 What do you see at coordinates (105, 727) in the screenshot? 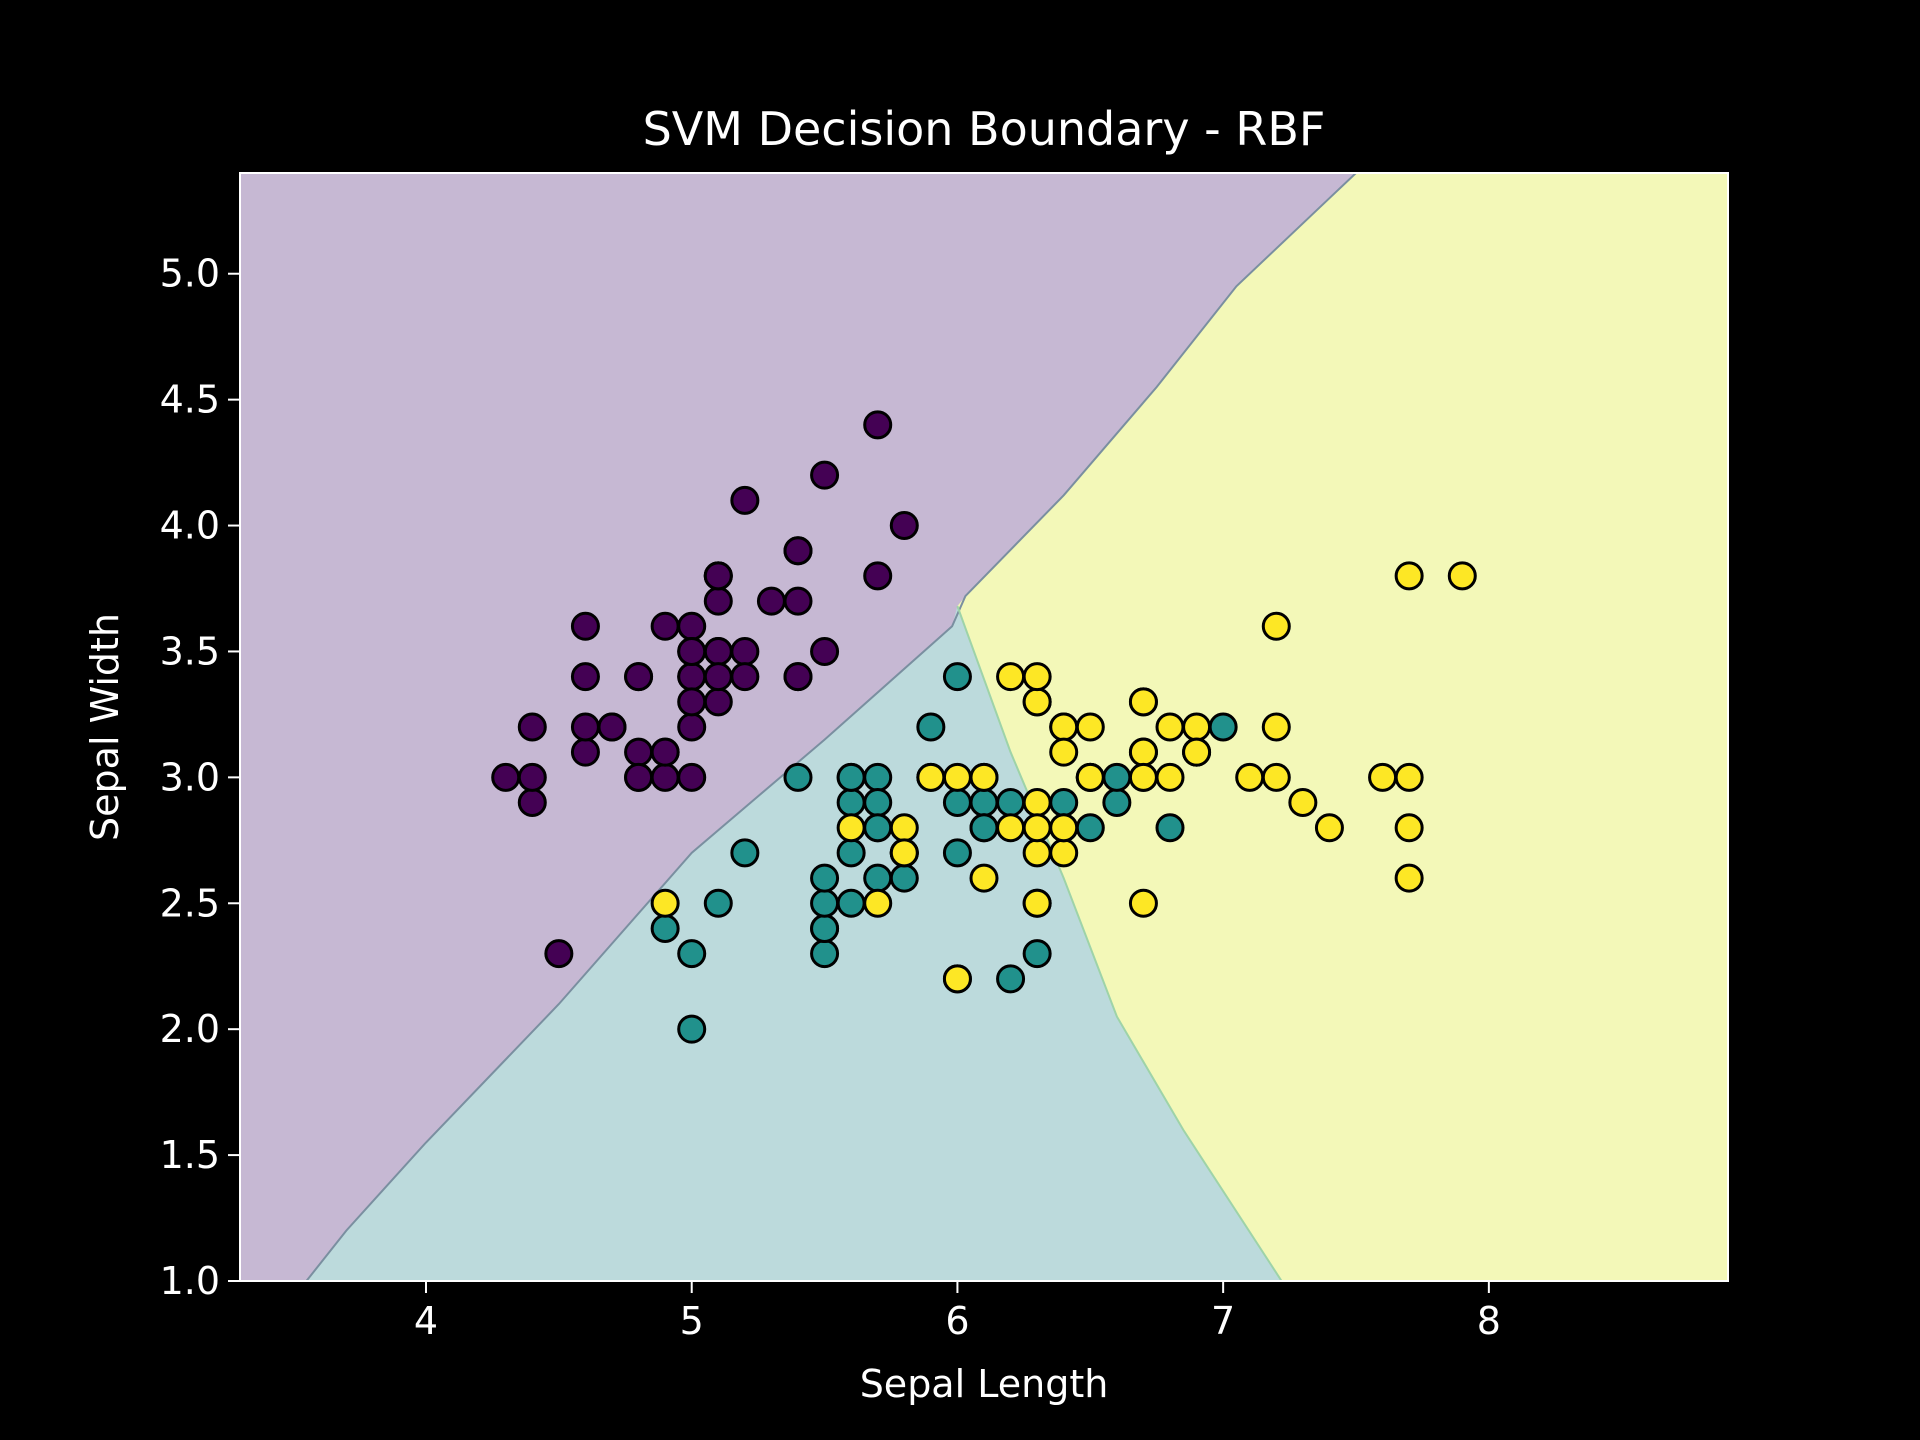
I see `y-axis-label: Sepal Width` at bounding box center [105, 727].